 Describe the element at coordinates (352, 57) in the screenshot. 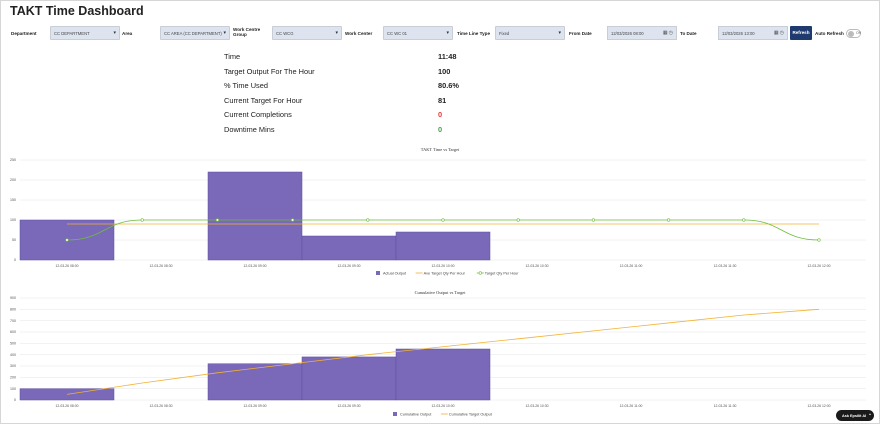

I see `stat-row: Time 11:48` at that location.